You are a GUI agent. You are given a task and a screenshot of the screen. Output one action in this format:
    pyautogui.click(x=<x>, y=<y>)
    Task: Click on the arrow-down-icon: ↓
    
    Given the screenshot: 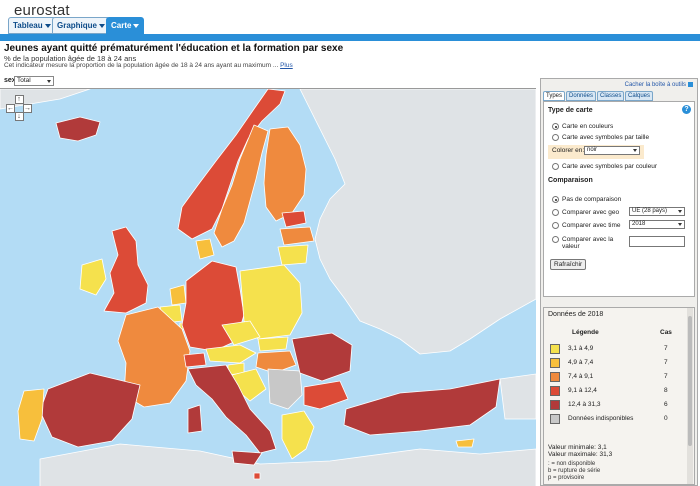 What is the action you would take?
    pyautogui.click(x=19, y=116)
    